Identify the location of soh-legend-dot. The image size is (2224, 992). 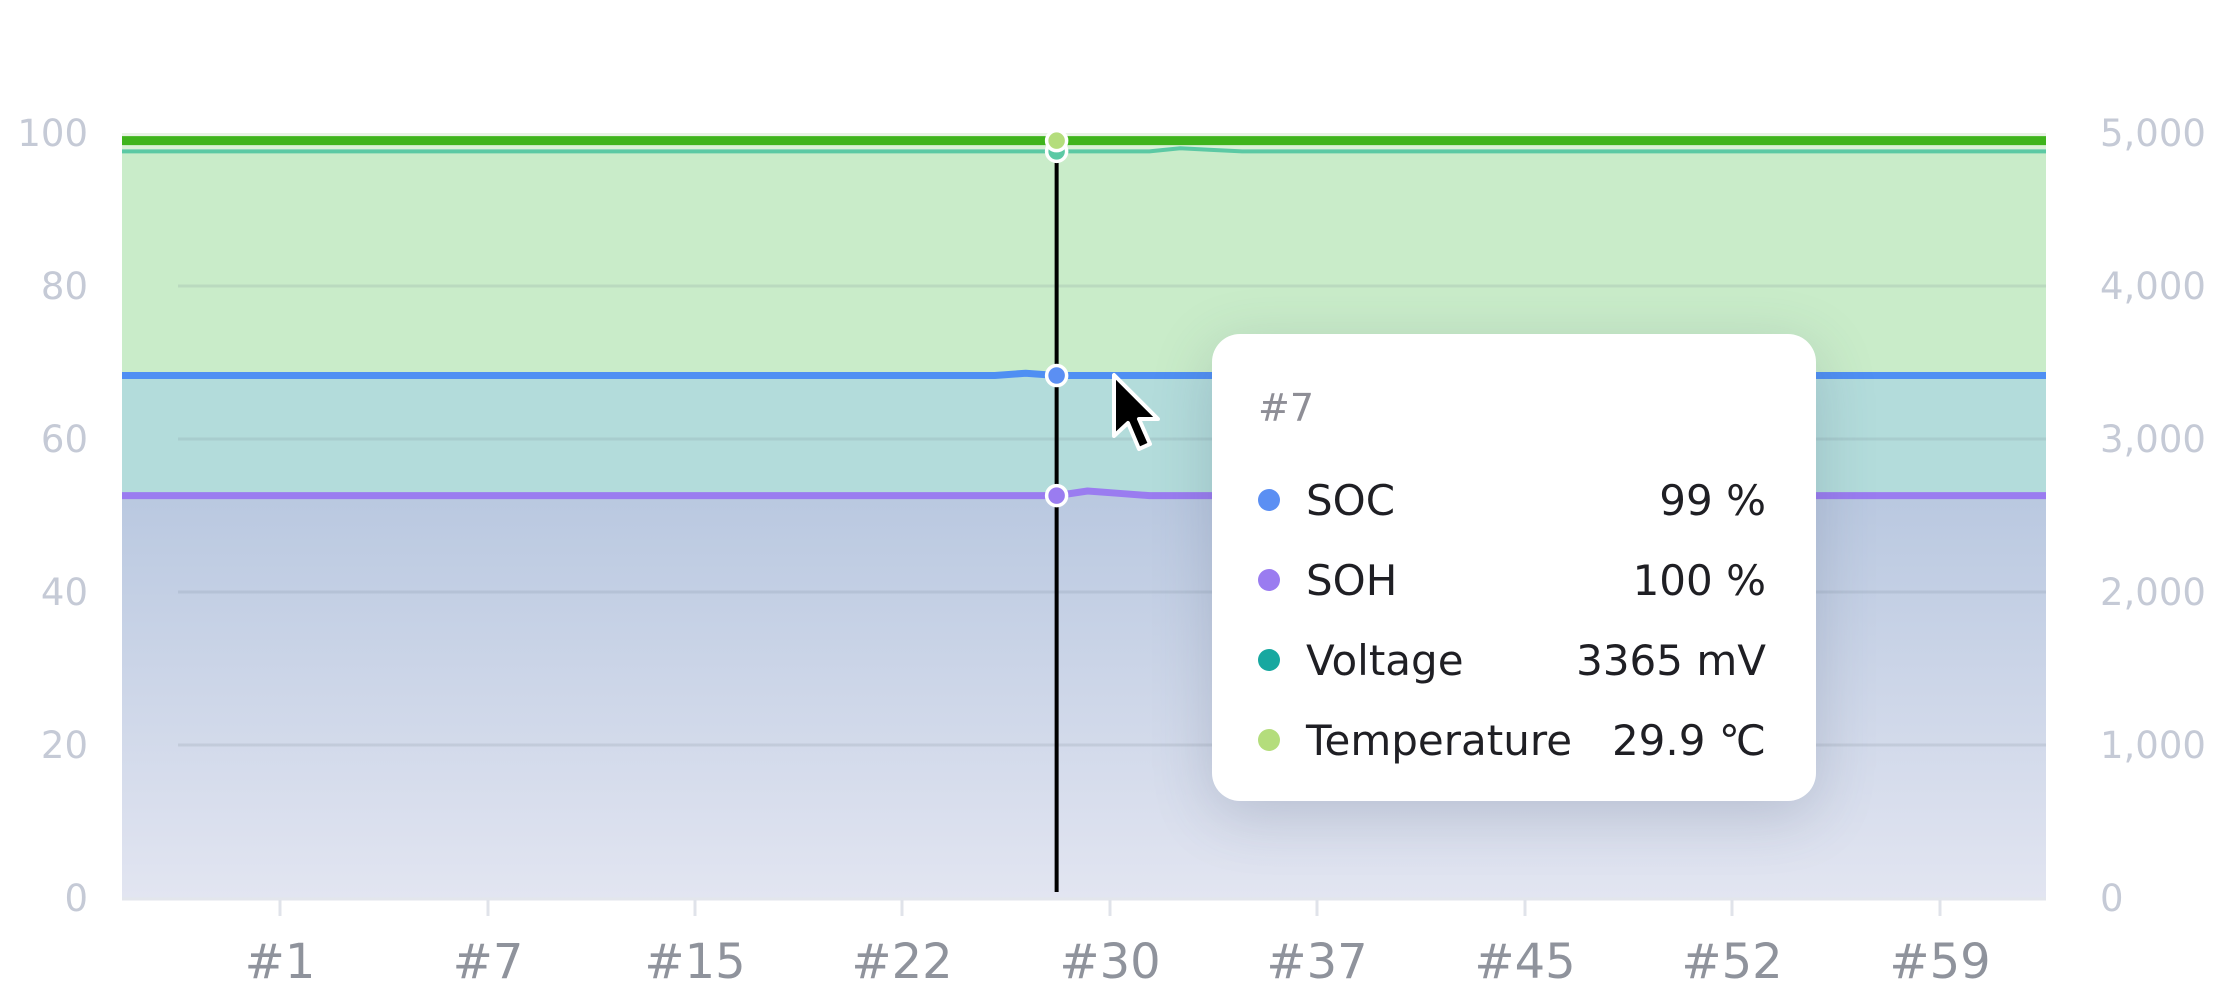
(1269, 580).